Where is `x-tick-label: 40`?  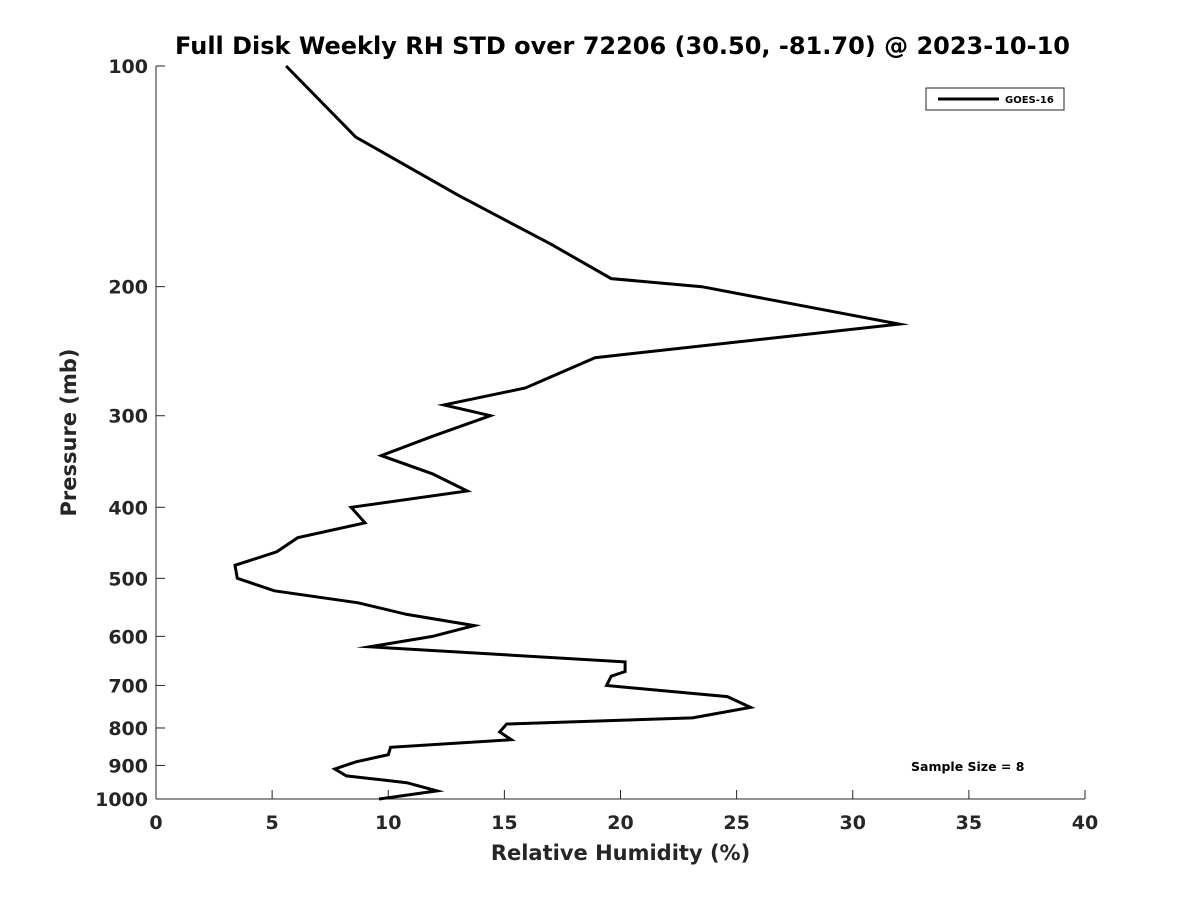 x-tick-label: 40 is located at coordinates (1085, 823).